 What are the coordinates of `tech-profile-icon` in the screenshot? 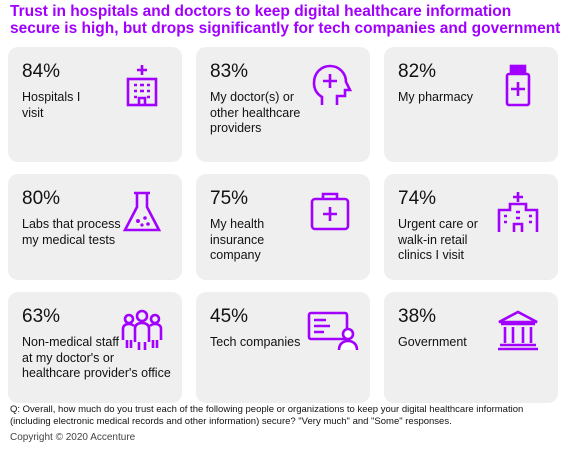 It's located at (333, 330).